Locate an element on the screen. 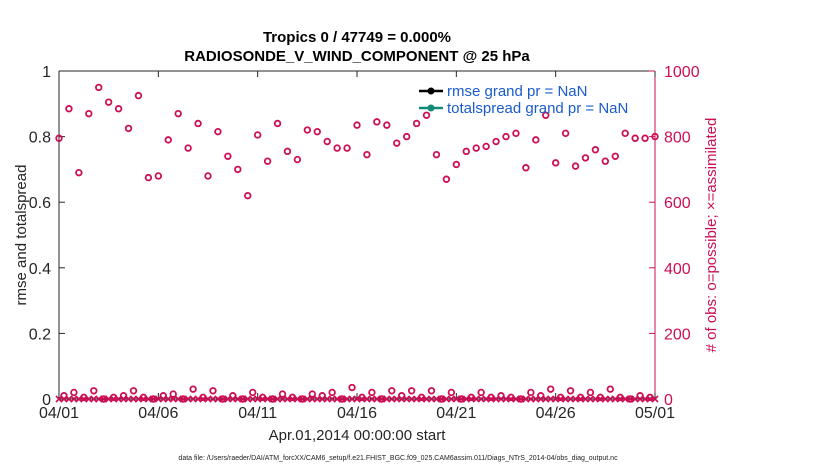  x-tick-label: 05/01 is located at coordinates (655, 413).